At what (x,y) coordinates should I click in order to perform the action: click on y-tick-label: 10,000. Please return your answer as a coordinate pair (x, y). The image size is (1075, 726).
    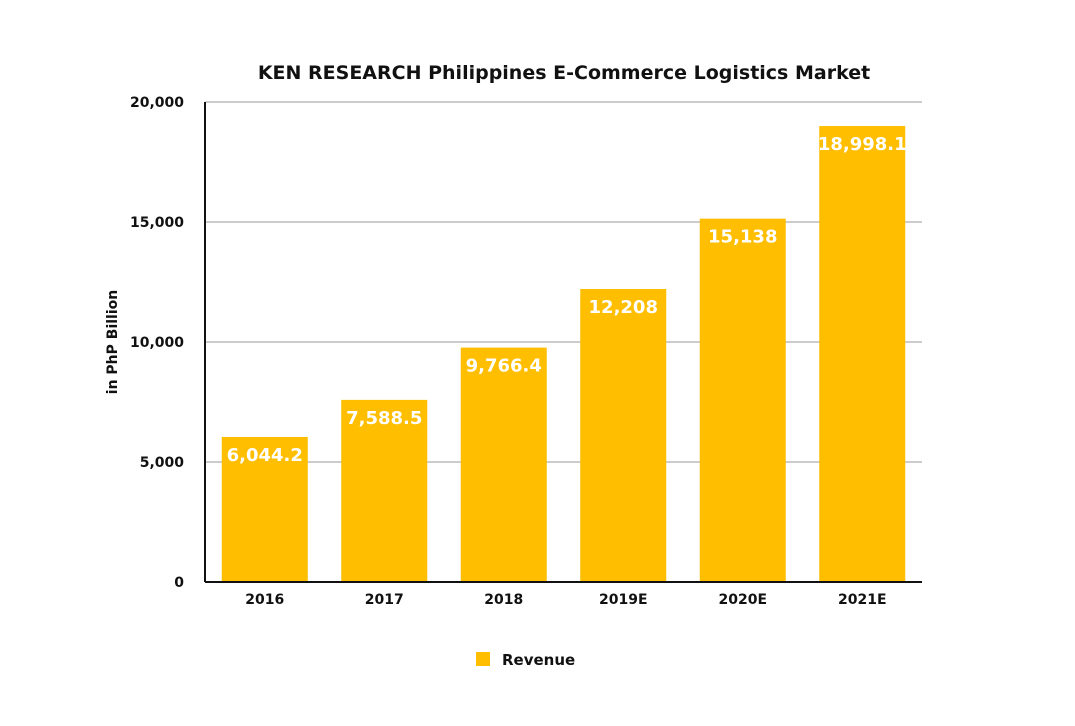
    Looking at the image, I should click on (157, 343).